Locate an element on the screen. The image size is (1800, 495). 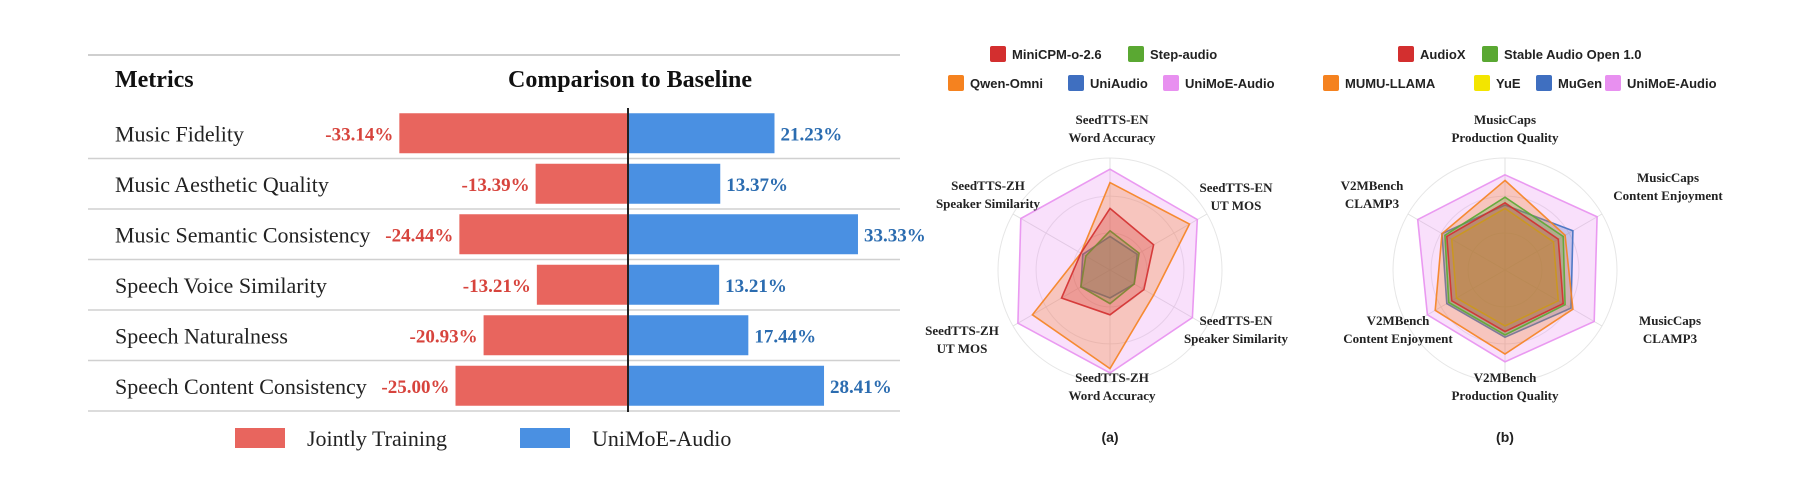
data-label-unimoe-audio: 17.44% is located at coordinates (785, 336).